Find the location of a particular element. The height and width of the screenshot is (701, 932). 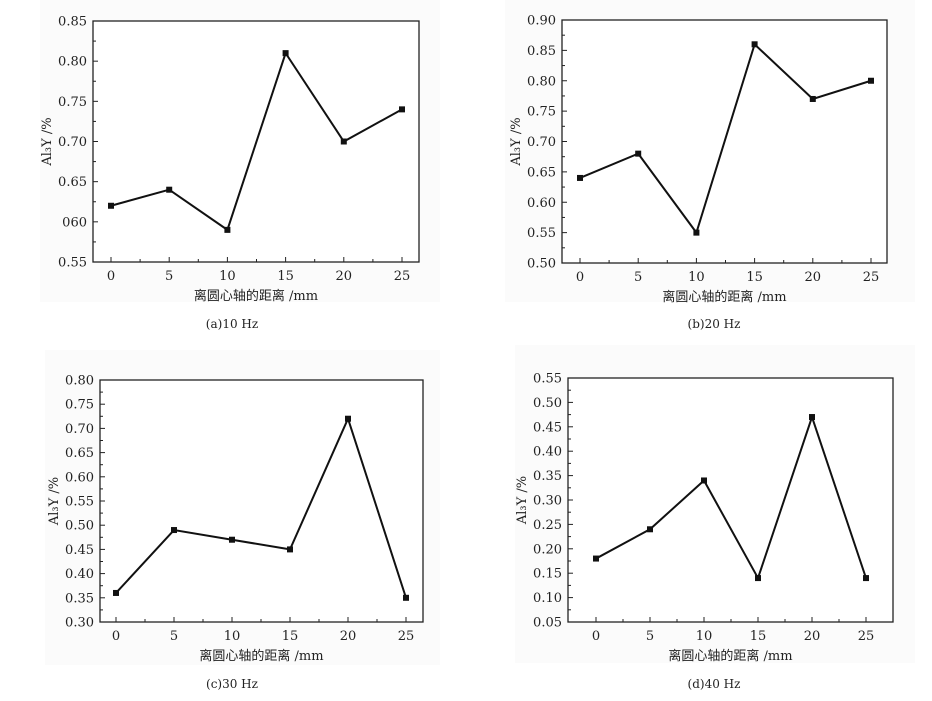

y-tick-label: 0.90 is located at coordinates (541, 21).